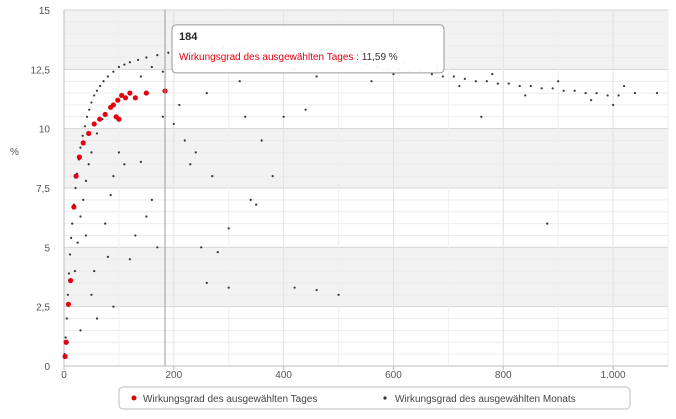  I want to click on tooltip-box, so click(308, 49).